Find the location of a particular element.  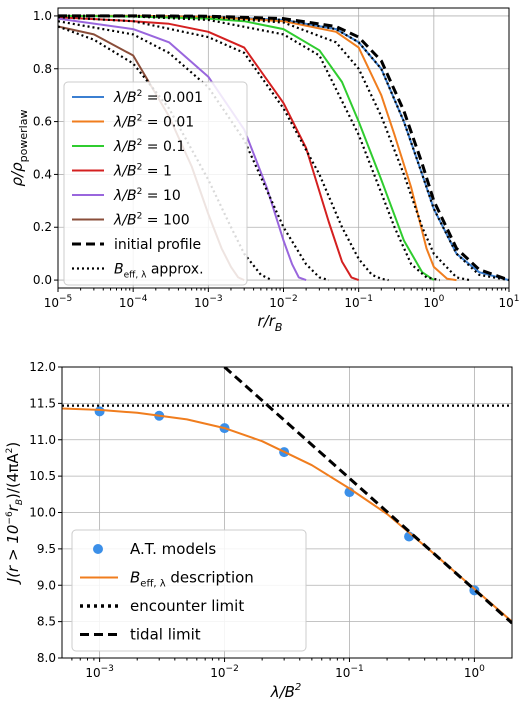

y-tick-label: 10.0 is located at coordinates (42, 513).